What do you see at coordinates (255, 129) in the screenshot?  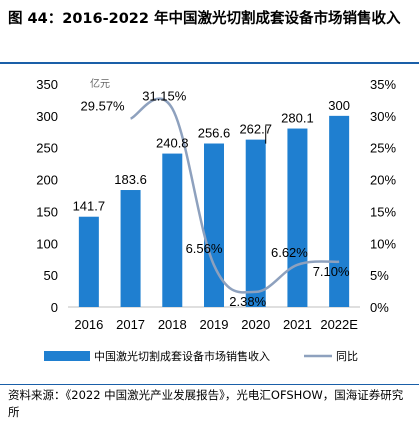 I see `bar-value-label: 262.7` at bounding box center [255, 129].